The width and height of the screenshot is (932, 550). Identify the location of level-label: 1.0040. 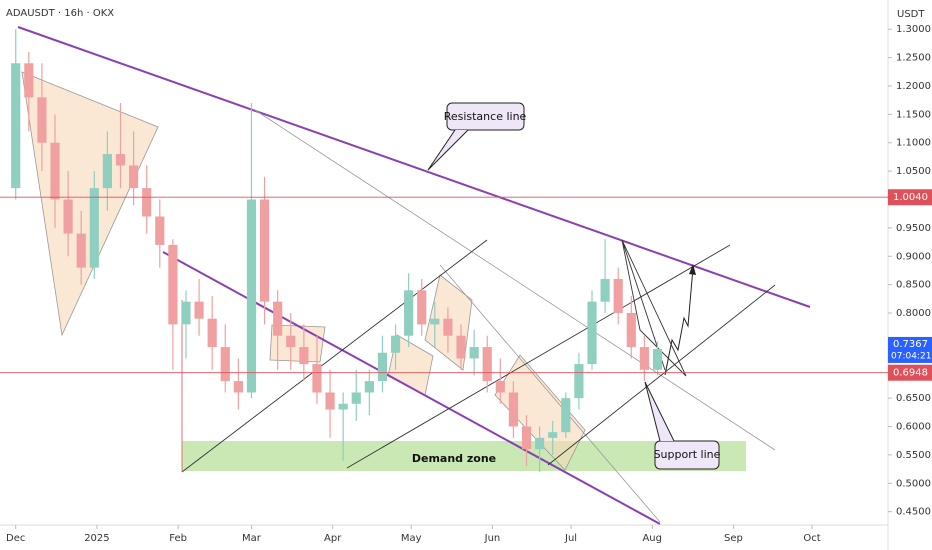
(910, 197).